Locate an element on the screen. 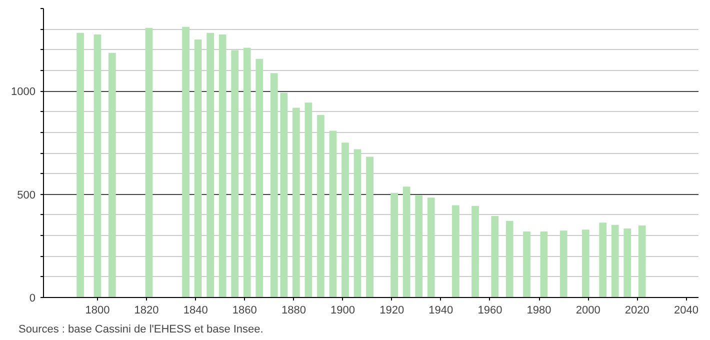  x-tick-label: 1900 is located at coordinates (343, 310).